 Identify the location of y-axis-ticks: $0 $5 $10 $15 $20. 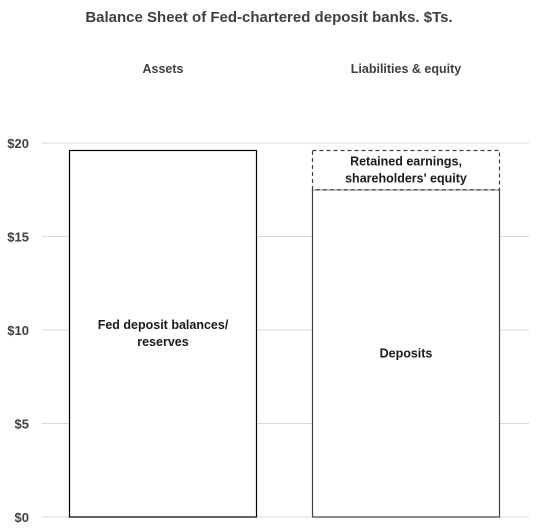
(18, 330).